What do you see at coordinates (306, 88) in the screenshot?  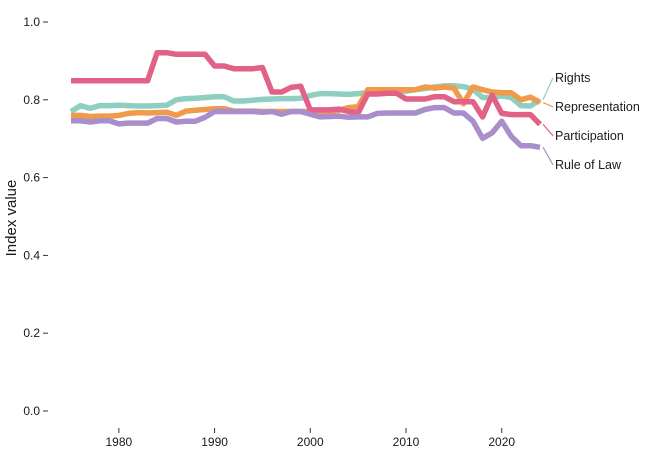 I see `series-line-participation` at bounding box center [306, 88].